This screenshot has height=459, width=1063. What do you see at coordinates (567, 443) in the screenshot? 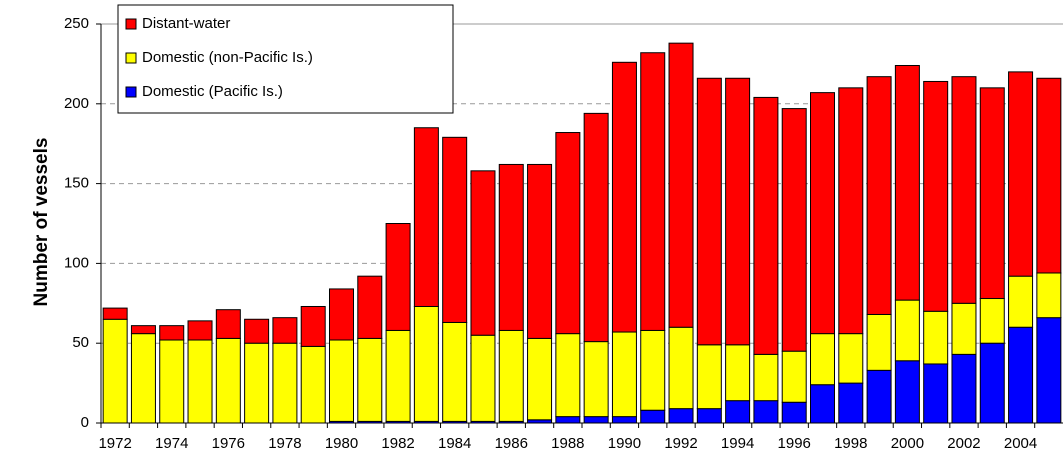
I see `x-tick-label: 1988` at bounding box center [567, 443].